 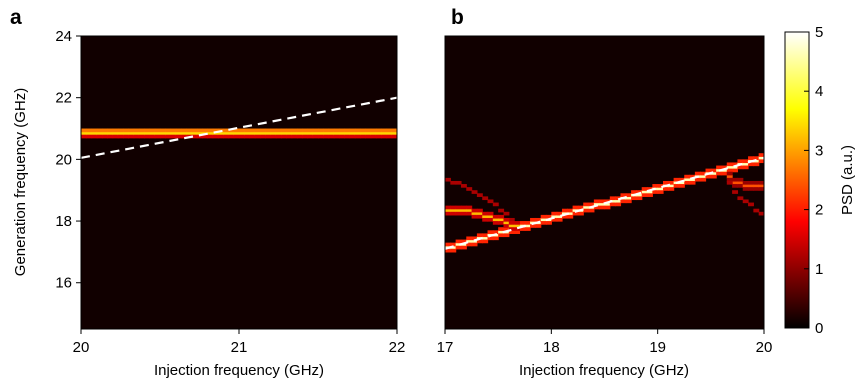 I want to click on colorbar-tick-label: 5, so click(x=819, y=32).